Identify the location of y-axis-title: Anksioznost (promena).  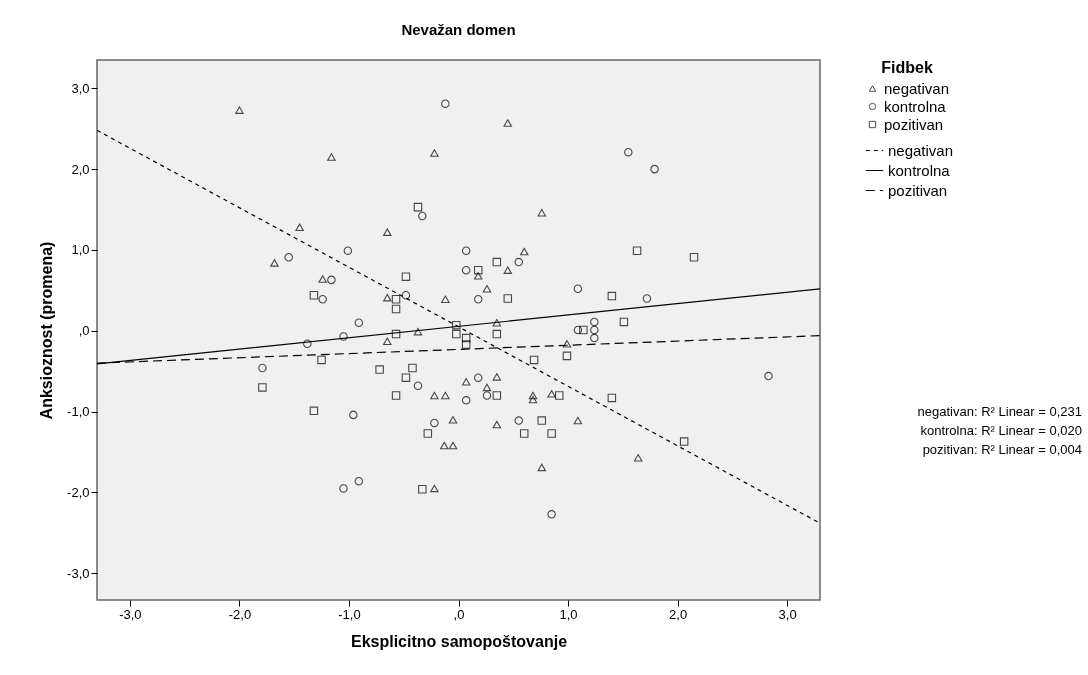
(47, 330).